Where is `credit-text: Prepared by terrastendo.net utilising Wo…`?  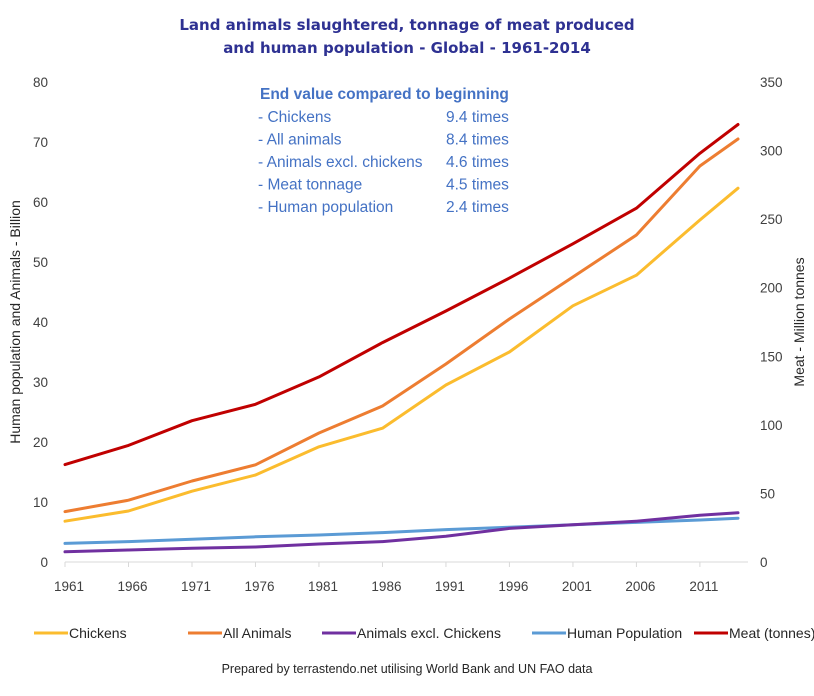
credit-text: Prepared by terrastendo.net utilising Wo… is located at coordinates (407, 669).